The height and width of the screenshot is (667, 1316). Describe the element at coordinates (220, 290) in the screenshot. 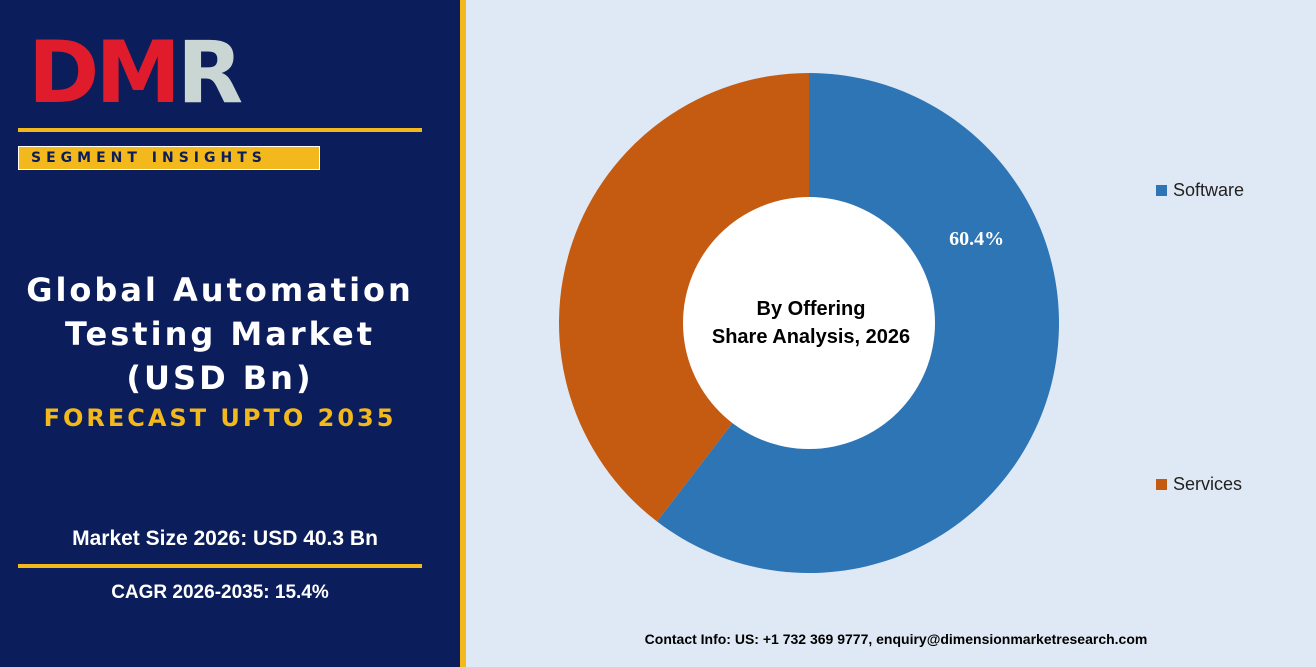

I see `report-title-line-1: Global Automation` at that location.